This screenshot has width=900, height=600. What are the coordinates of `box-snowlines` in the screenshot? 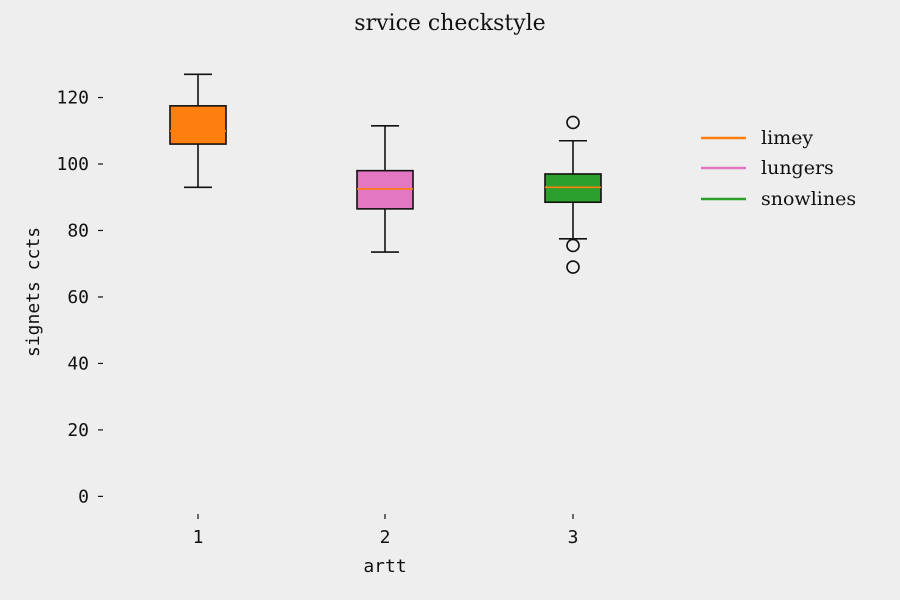 It's located at (573, 194).